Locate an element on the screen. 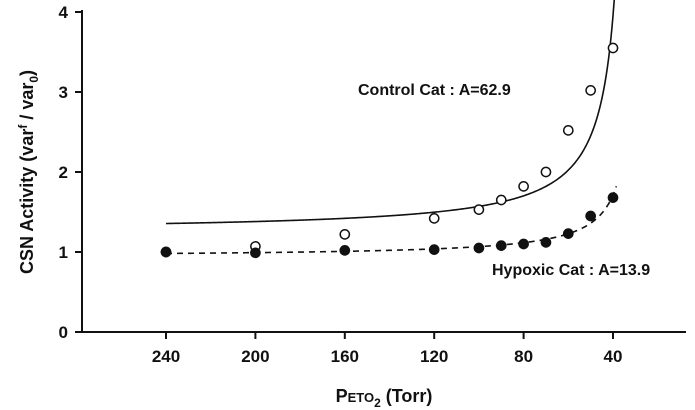 Image resolution: width=695 pixels, height=410 pixels. x-tick-label: 40 is located at coordinates (613, 356).